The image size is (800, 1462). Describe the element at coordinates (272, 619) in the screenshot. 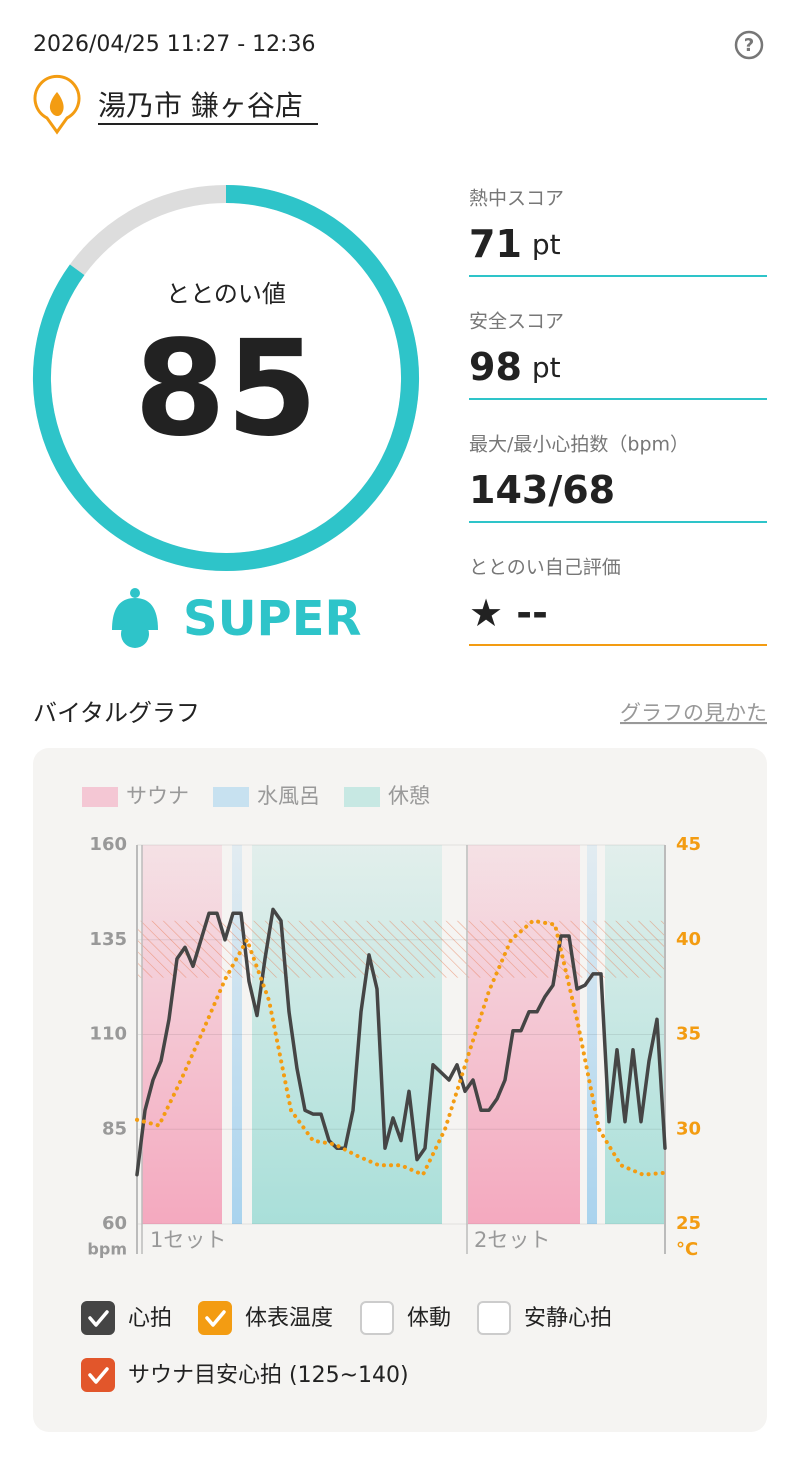

I see `rank: SUPER` at that location.